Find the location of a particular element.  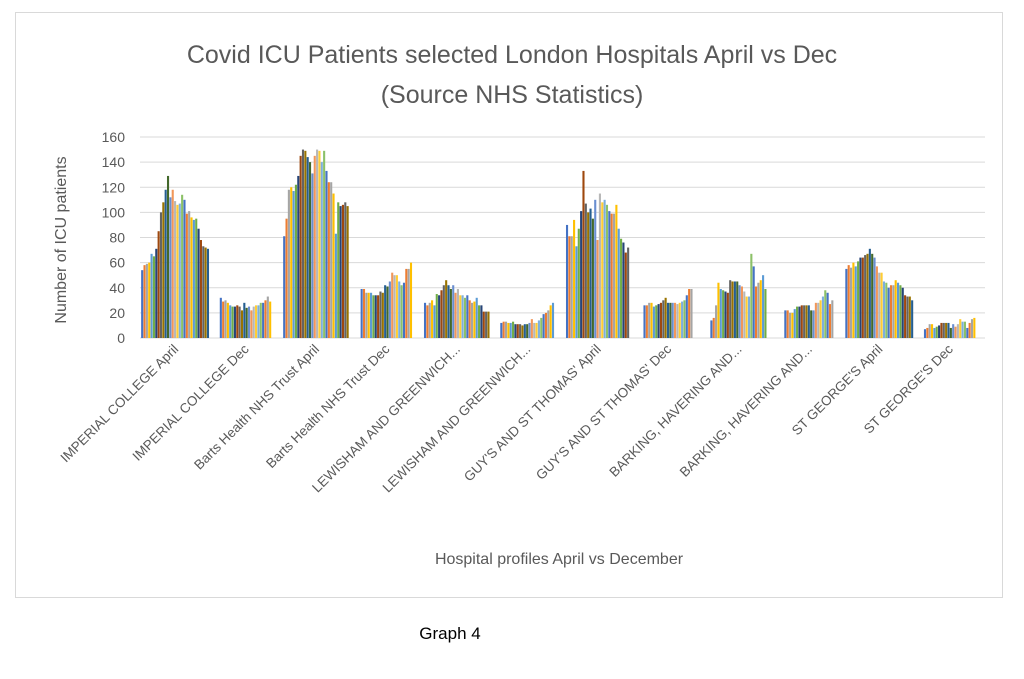

y-tick-label: 160 is located at coordinates (114, 137).